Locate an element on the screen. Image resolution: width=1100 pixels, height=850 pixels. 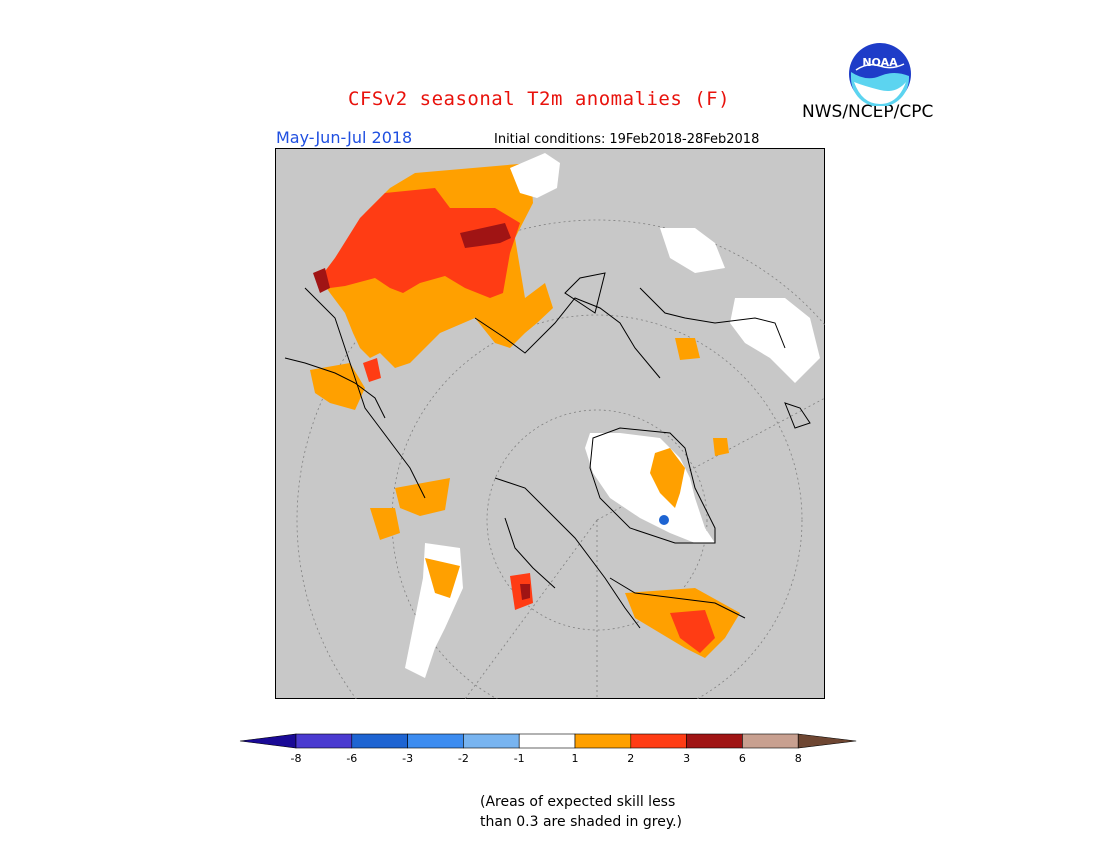
color-scale-tick: -8 is located at coordinates (296, 758).